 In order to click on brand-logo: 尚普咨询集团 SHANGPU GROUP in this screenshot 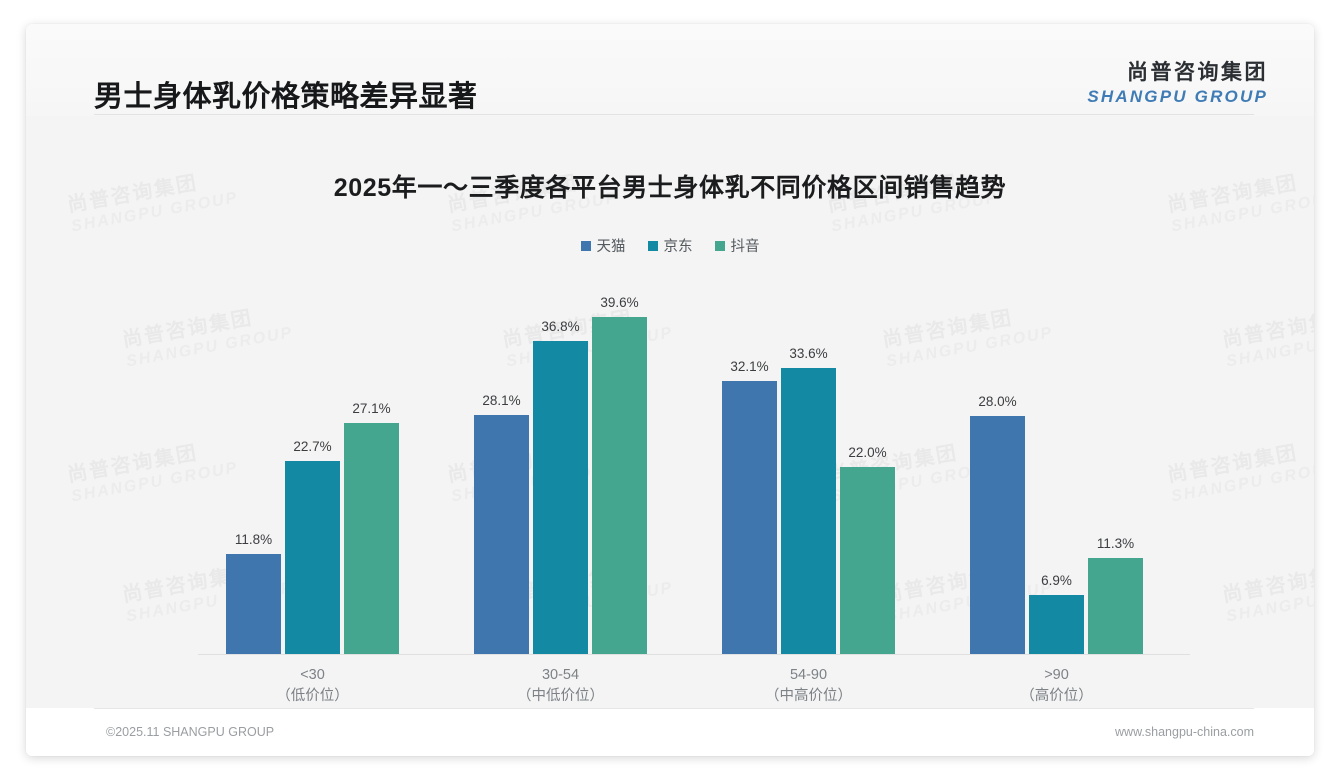, I will do `click(1177, 83)`.